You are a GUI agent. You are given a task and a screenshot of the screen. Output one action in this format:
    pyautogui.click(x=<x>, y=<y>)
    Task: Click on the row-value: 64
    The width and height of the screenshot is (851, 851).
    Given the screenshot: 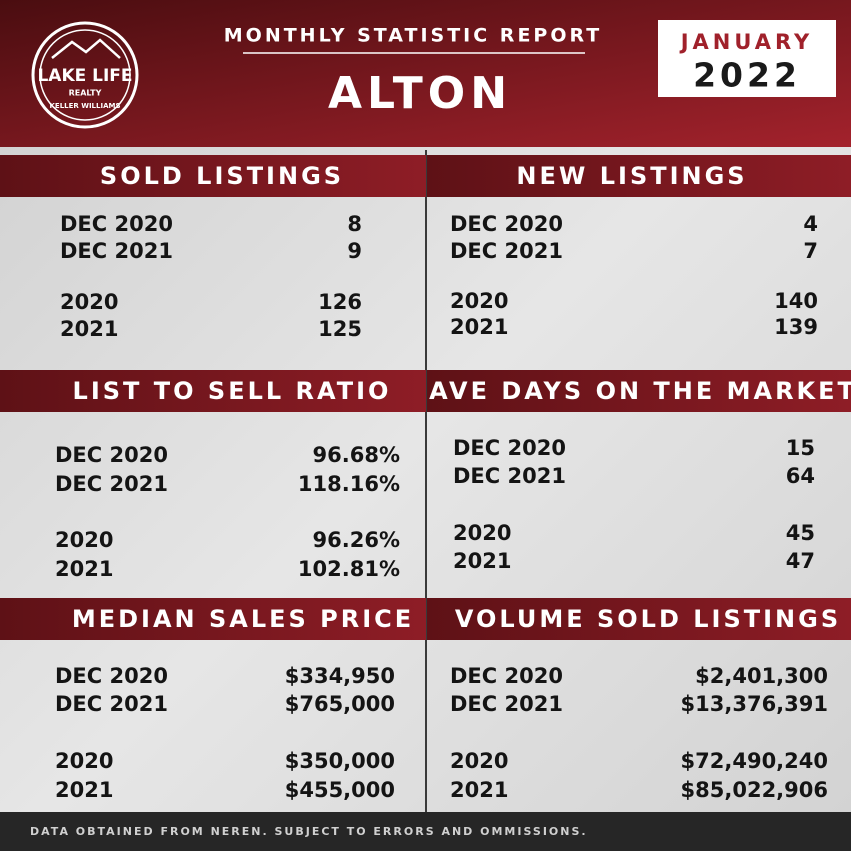 What is the action you would take?
    pyautogui.click(x=800, y=476)
    